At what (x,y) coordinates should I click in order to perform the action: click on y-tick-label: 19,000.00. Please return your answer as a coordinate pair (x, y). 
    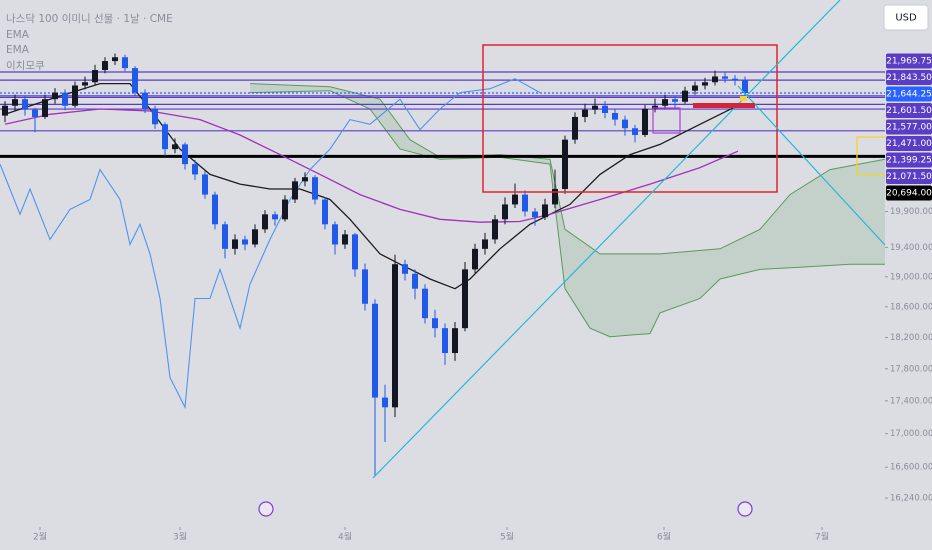
    Looking at the image, I should click on (911, 277).